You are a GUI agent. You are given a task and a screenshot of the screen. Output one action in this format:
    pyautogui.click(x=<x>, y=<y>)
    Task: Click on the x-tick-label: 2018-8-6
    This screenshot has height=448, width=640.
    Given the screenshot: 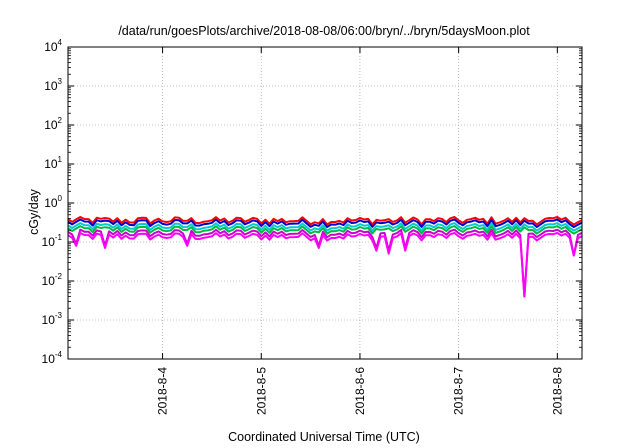 What is the action you would take?
    pyautogui.click(x=360, y=391)
    